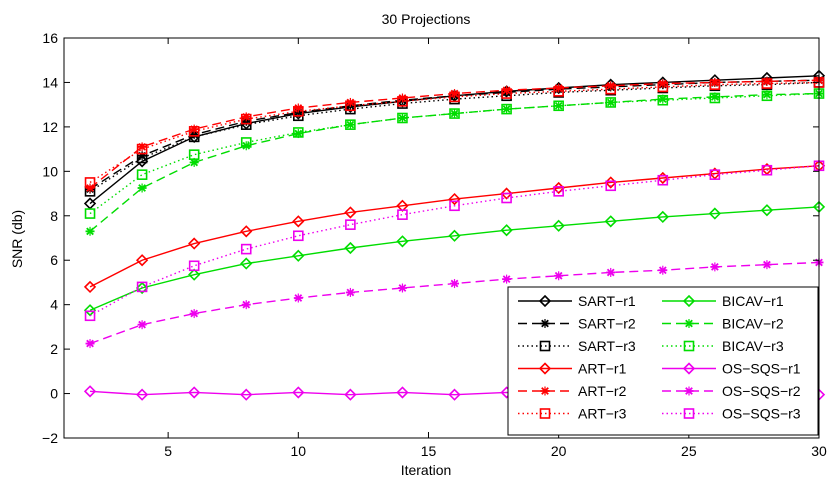 Image resolution: width=830 pixels, height=484 pixels. Describe the element at coordinates (50, 38) in the screenshot. I see `y-tick-label: 16` at that location.